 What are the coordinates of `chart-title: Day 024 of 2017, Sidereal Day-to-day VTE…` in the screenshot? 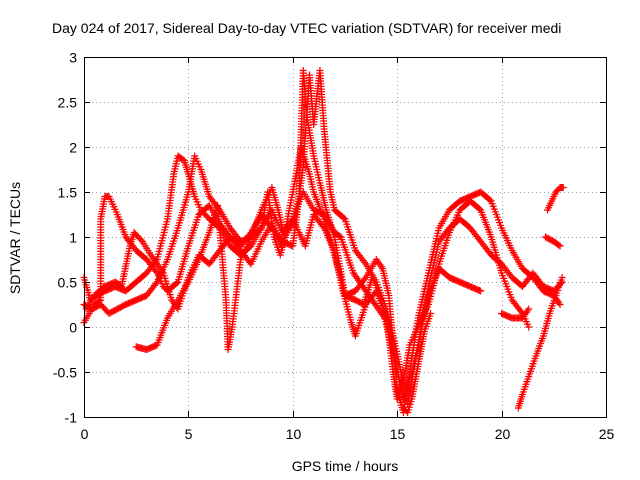 It's located at (306, 28).